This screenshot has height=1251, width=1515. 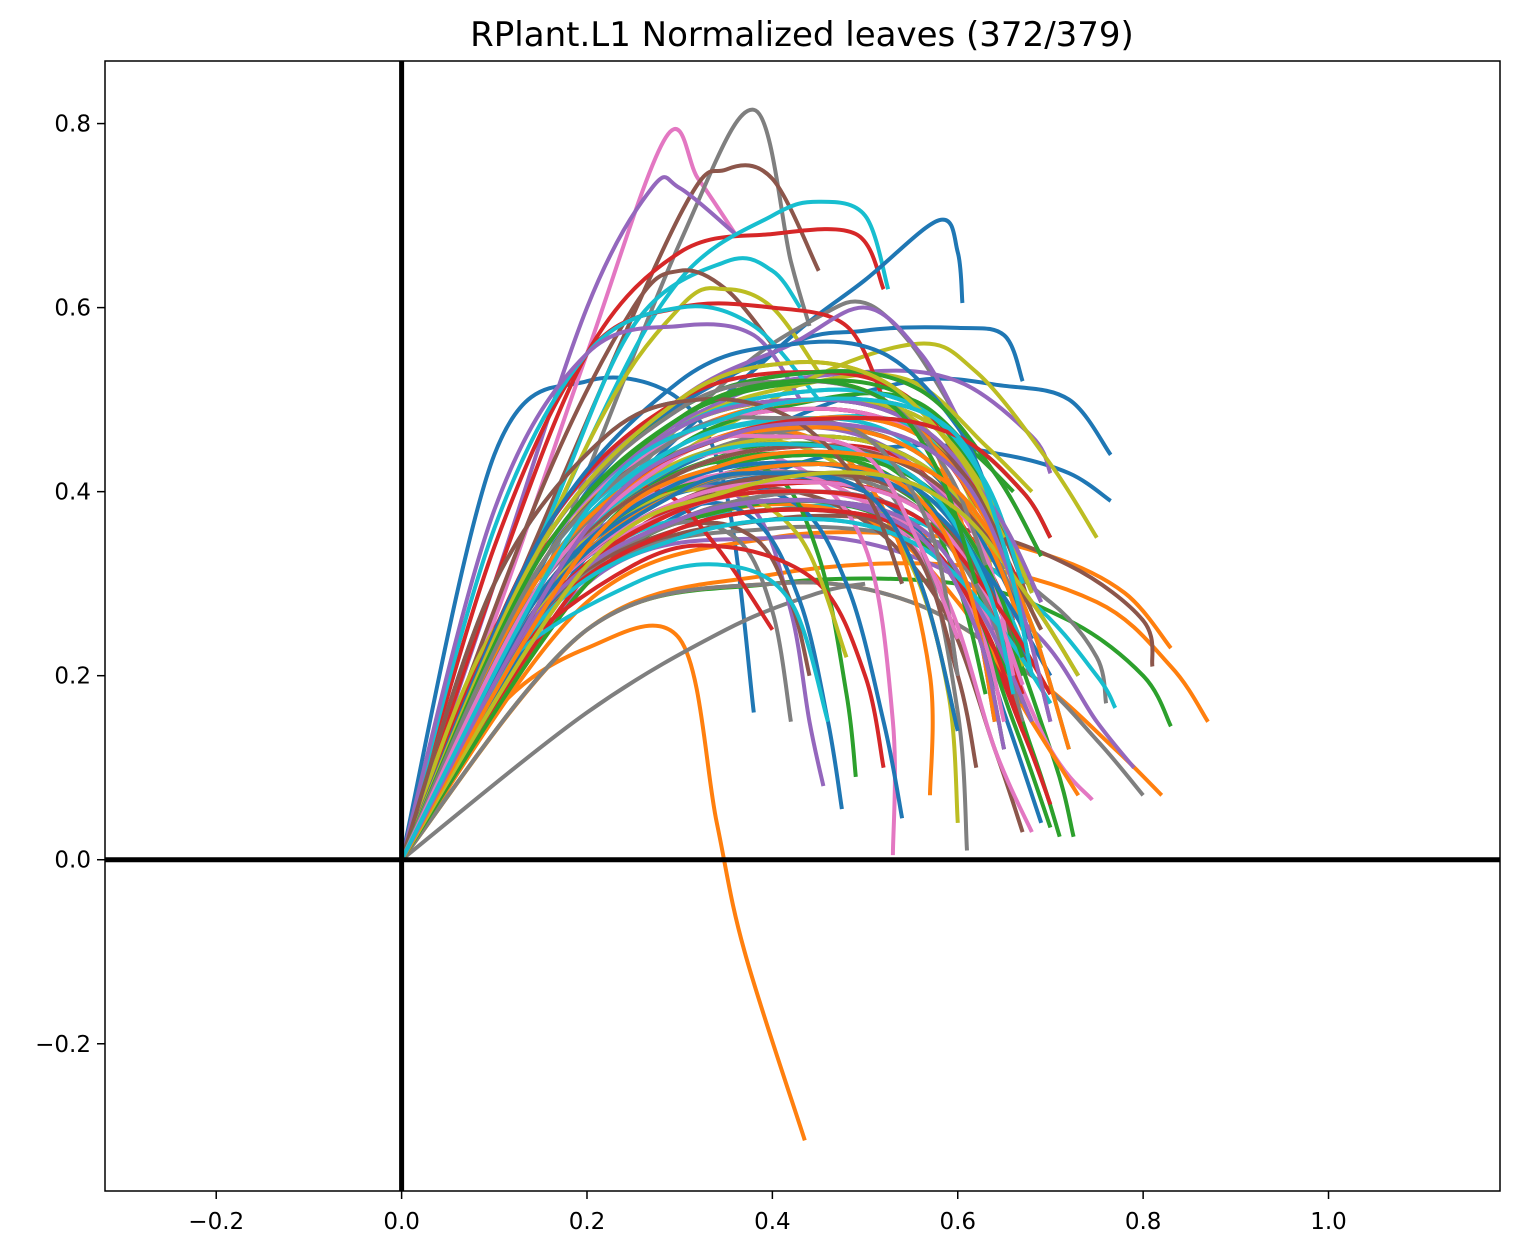 I want to click on x-tick-label: 0.4, so click(x=772, y=1222).